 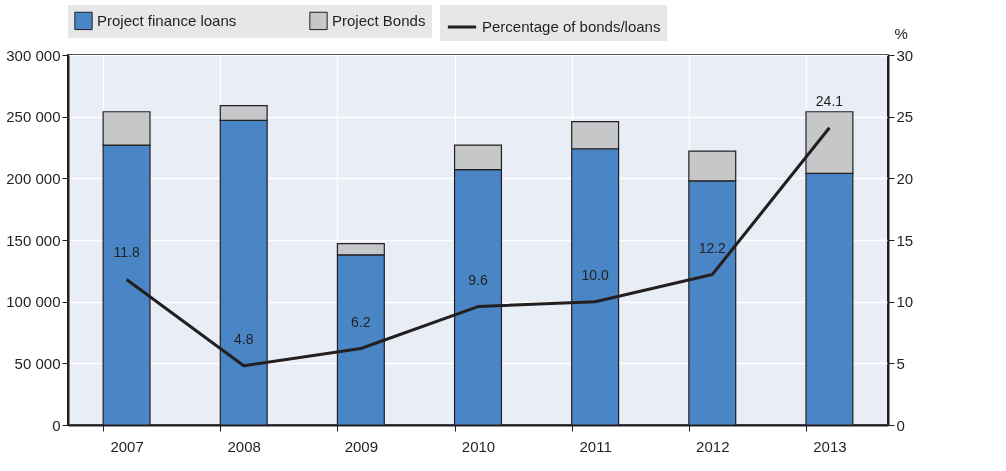 I want to click on x-tick-label: 2011, so click(x=595, y=446).